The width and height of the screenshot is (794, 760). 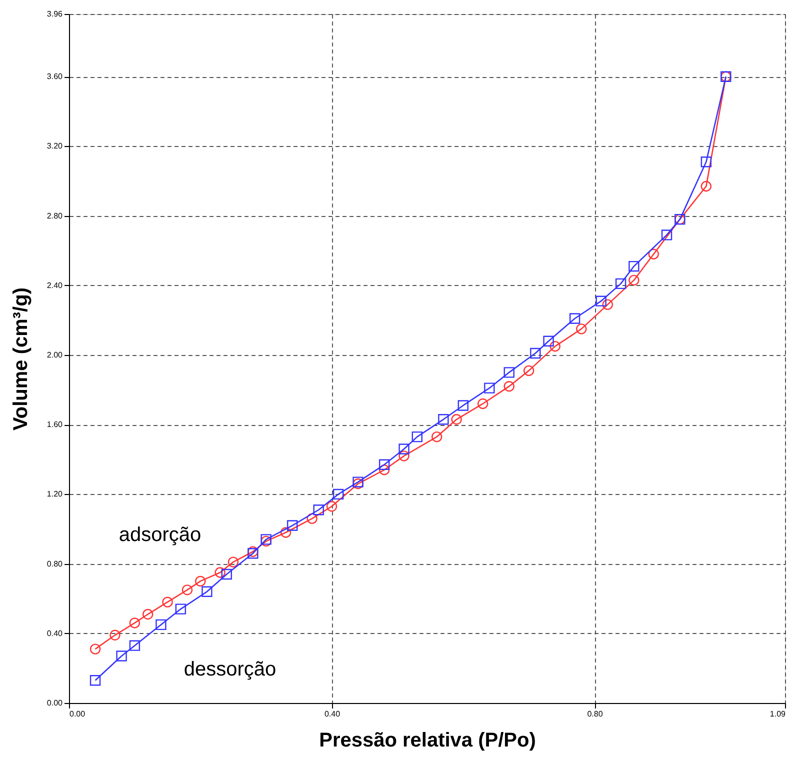 What do you see at coordinates (595, 714) in the screenshot?
I see `x-tick-label: 0.80` at bounding box center [595, 714].